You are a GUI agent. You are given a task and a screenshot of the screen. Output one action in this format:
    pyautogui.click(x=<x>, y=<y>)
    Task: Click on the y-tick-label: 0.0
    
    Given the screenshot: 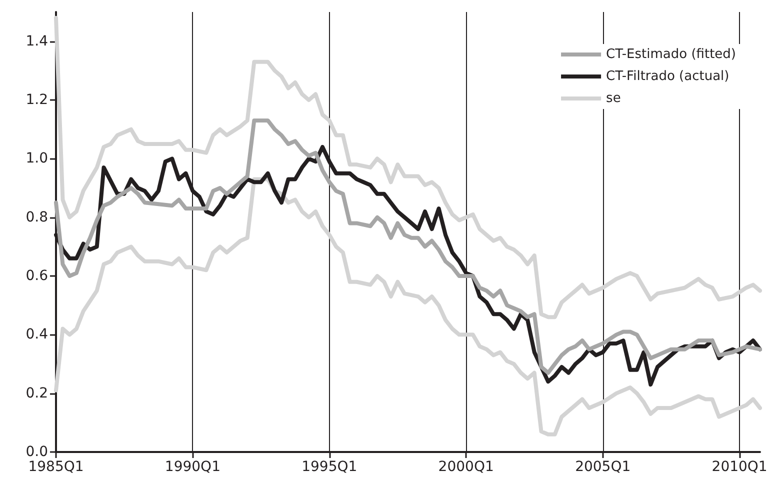 What is the action you would take?
    pyautogui.click(x=37, y=452)
    